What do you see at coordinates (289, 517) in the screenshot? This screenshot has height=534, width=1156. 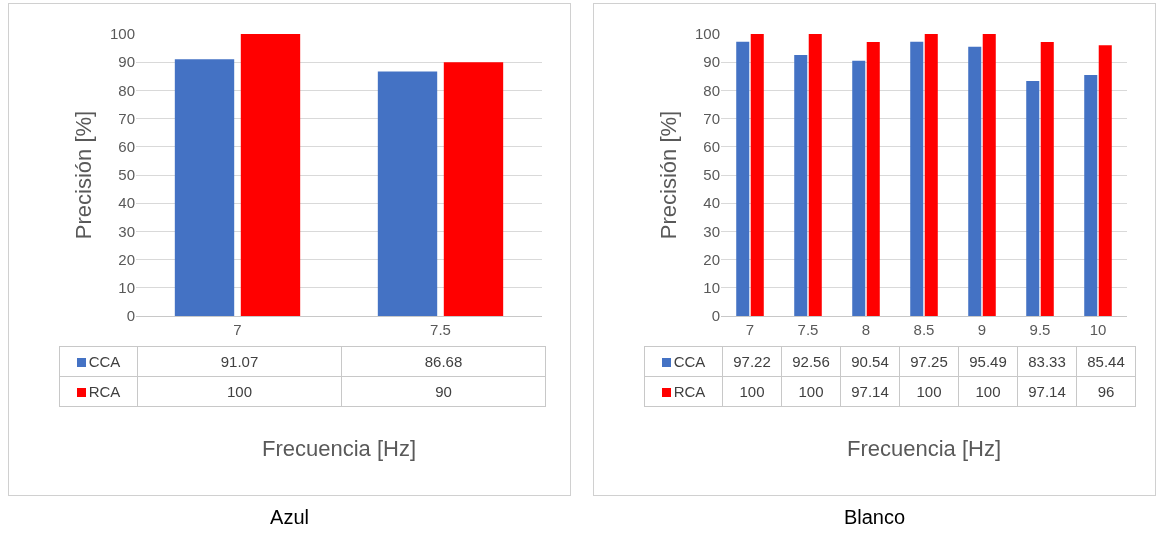 I see `text: Azul` at bounding box center [289, 517].